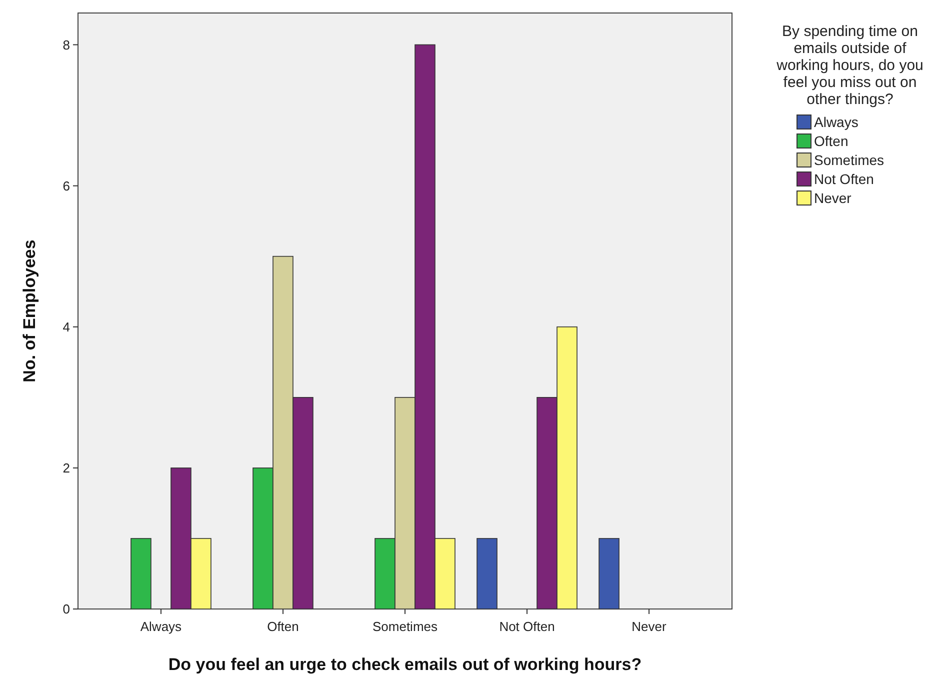  Describe the element at coordinates (836, 122) in the screenshot. I see `legend-label: Always` at that location.